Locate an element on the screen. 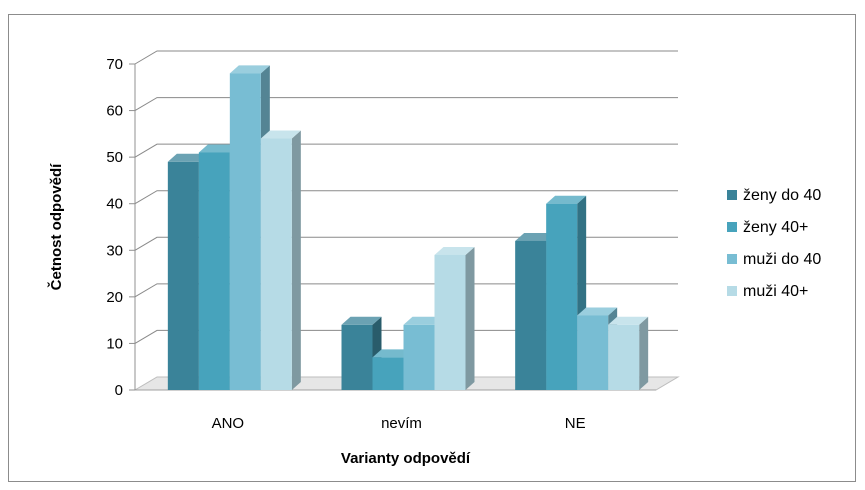 The height and width of the screenshot is (490, 865). y-tick-label: 70 is located at coordinates (114, 64).